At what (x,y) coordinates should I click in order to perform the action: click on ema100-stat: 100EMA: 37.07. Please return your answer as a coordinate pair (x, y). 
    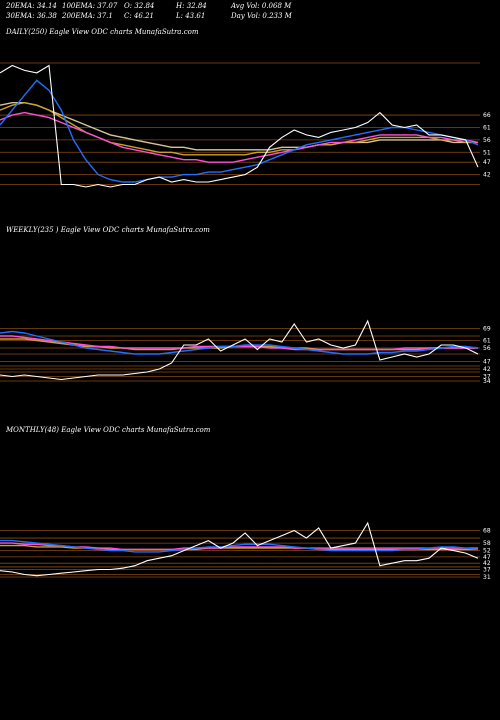
    Looking at the image, I should click on (90, 6).